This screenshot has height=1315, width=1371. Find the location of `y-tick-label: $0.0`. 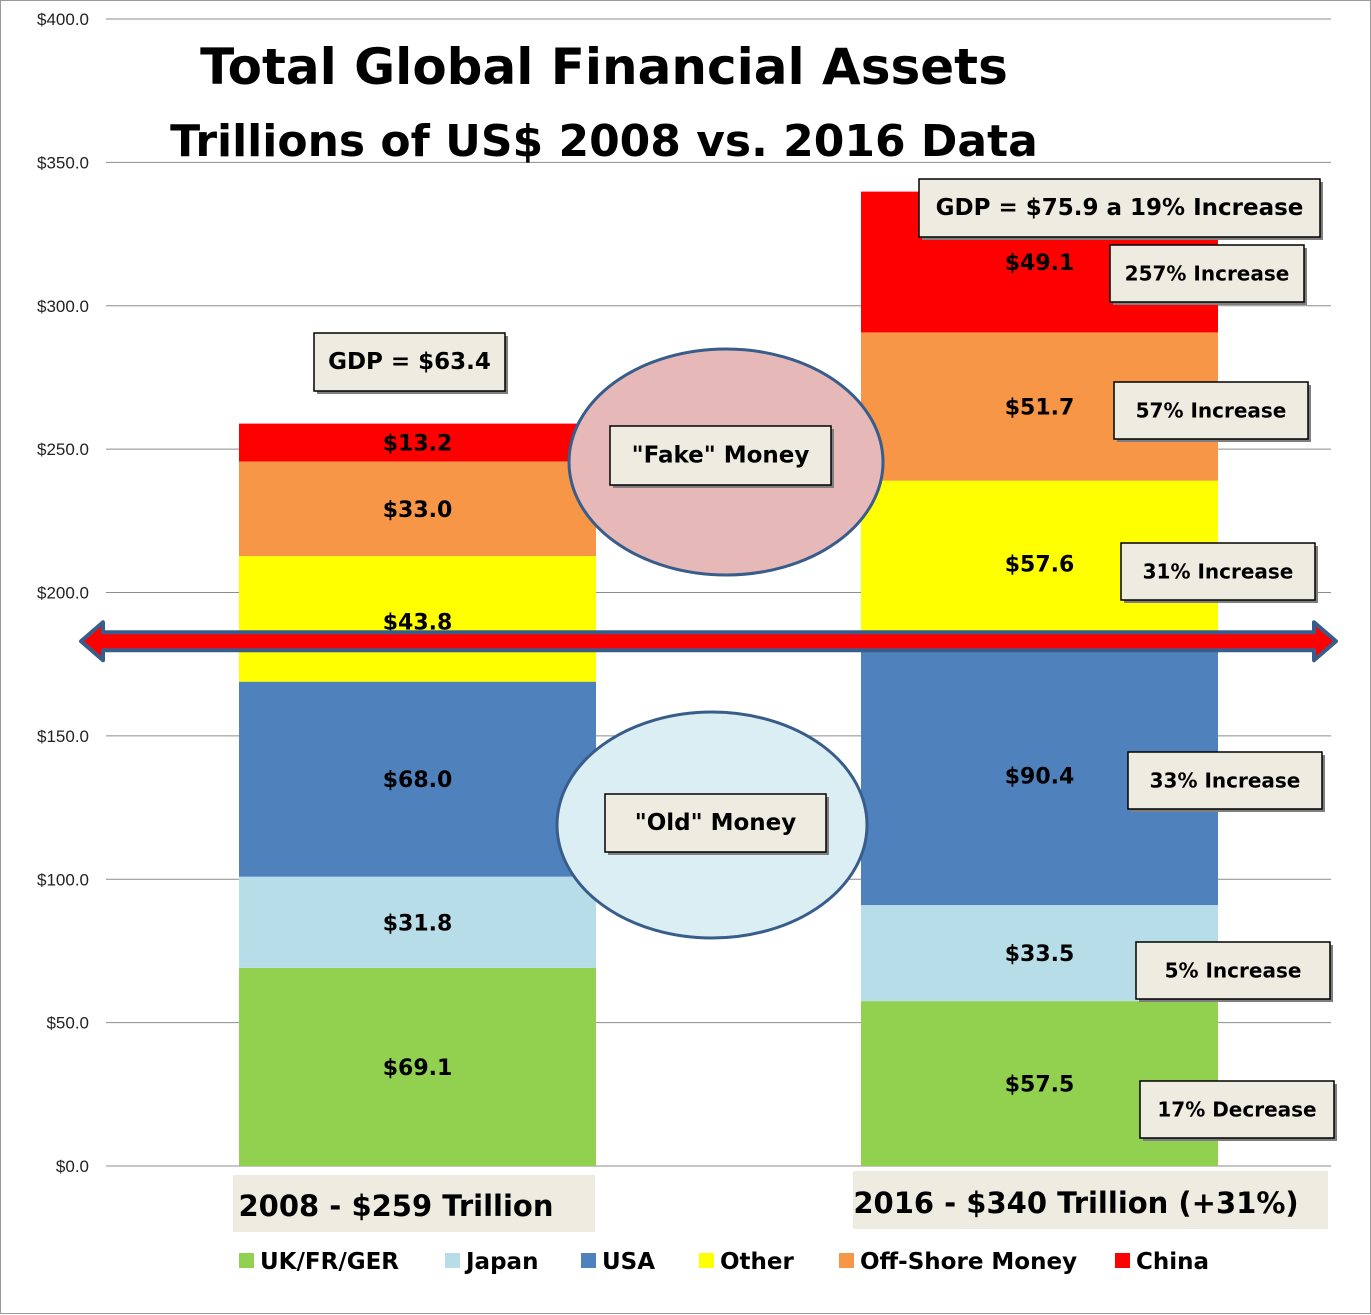

y-tick-label: $0.0 is located at coordinates (72, 1166).